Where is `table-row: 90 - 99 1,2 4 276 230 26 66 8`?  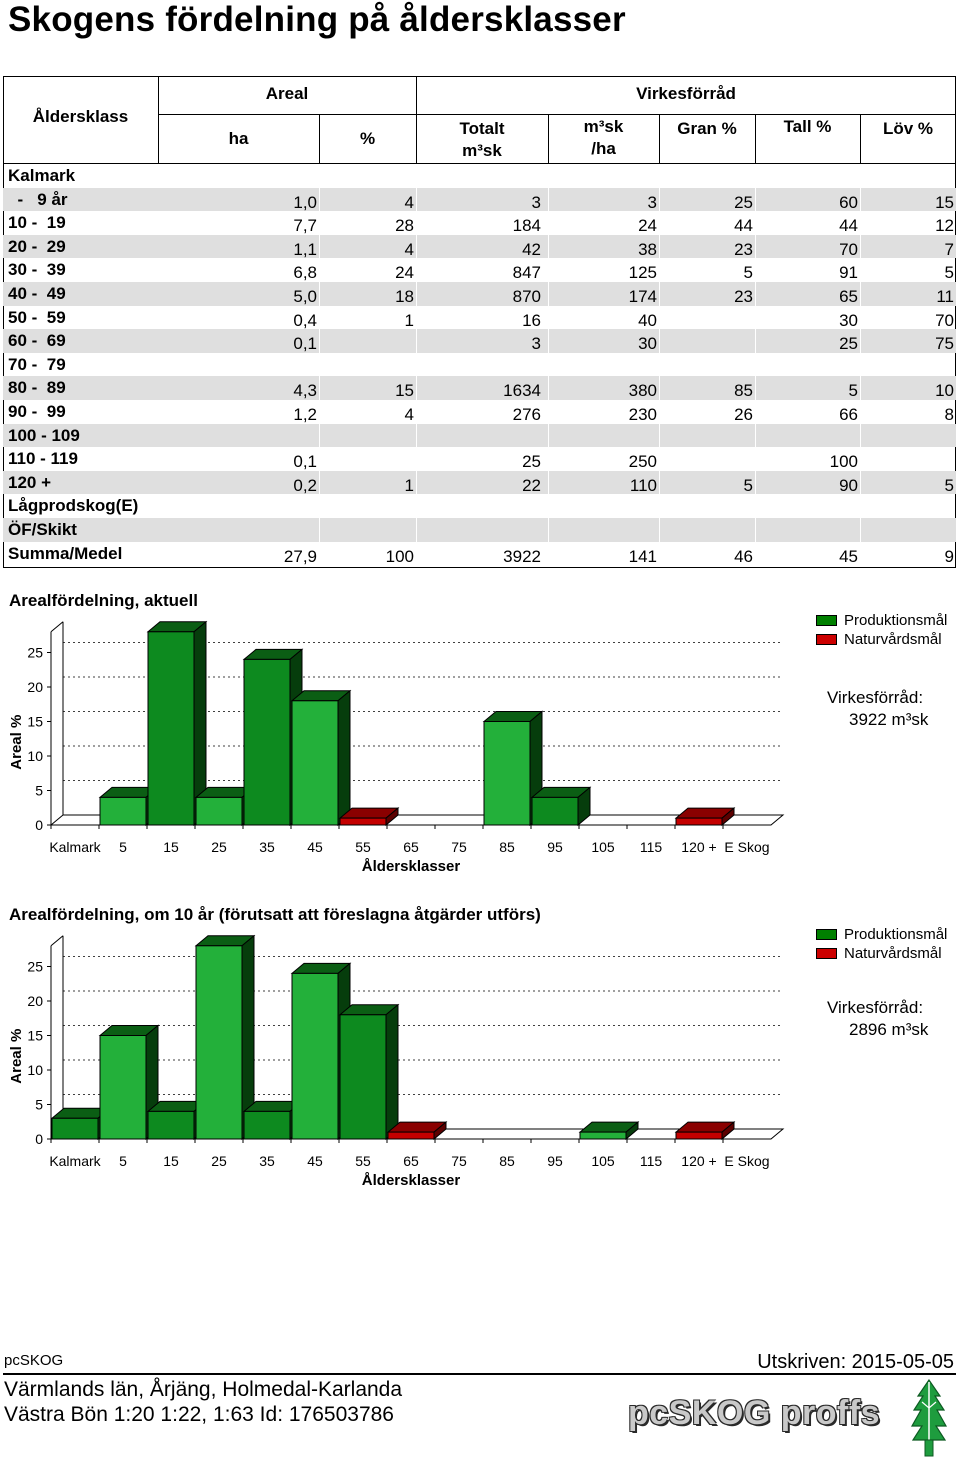
table-row: 90 - 99 1,2 4 276 230 26 66 8 is located at coordinates (479, 412).